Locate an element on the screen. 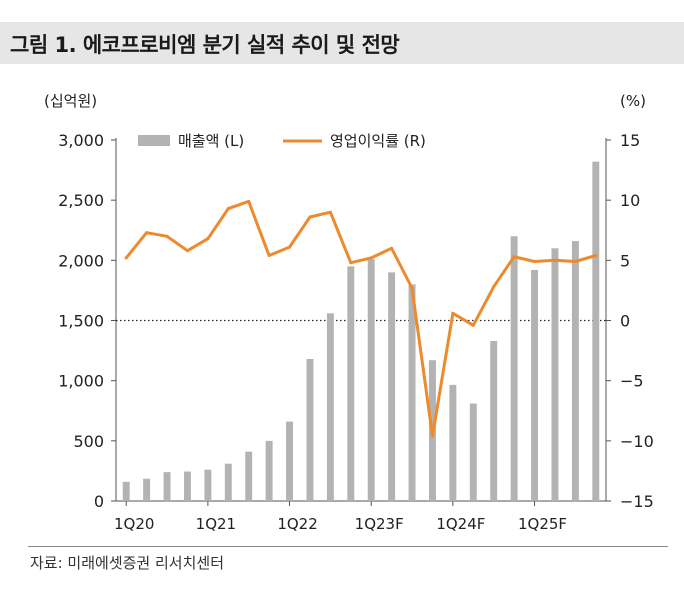 The width and height of the screenshot is (684, 597). x-tick-label: 1Q23F is located at coordinates (379, 524).